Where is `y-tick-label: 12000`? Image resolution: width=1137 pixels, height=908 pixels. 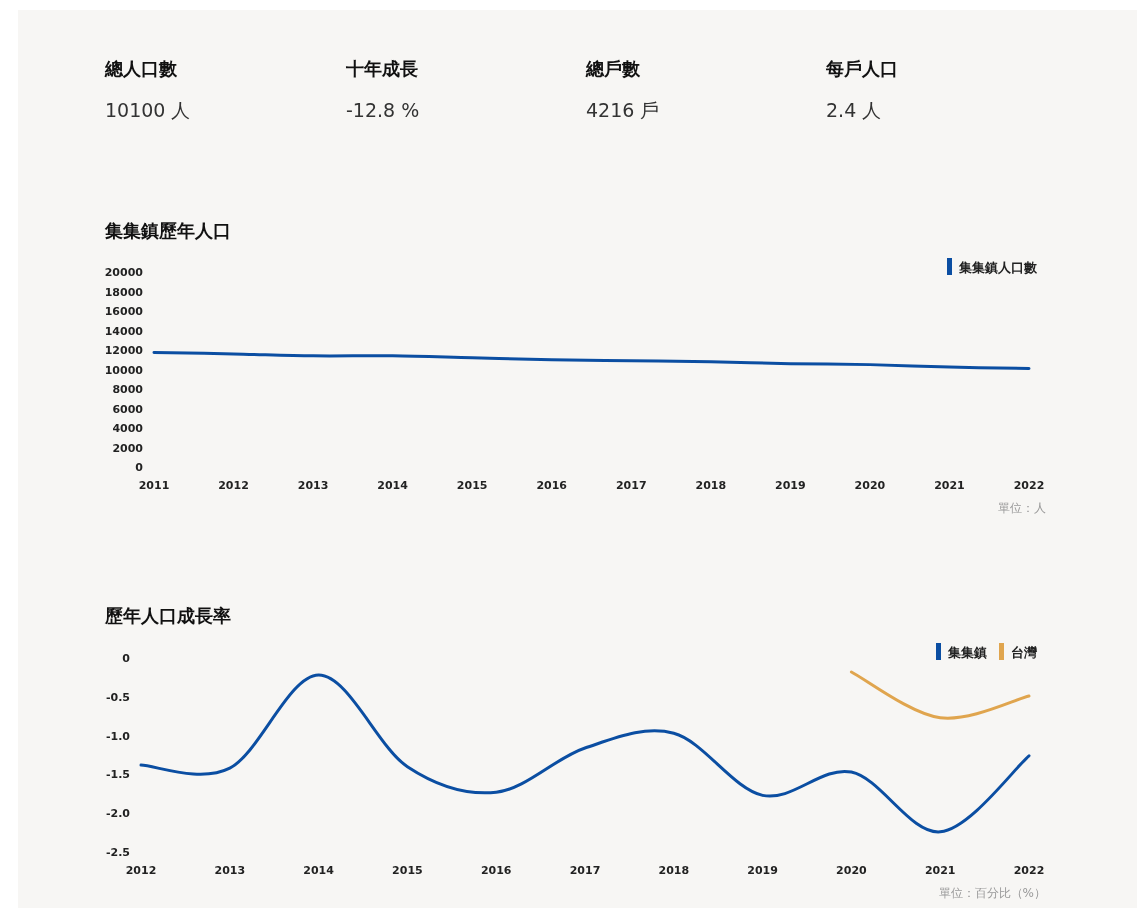 y-tick-label: 12000 is located at coordinates (124, 350).